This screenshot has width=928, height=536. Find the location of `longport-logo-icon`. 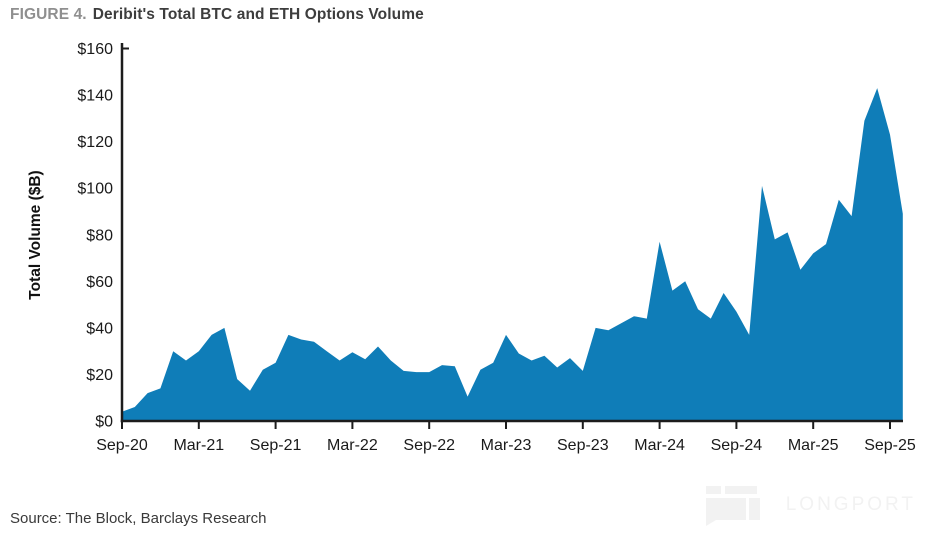

longport-logo-icon is located at coordinates (732, 506).